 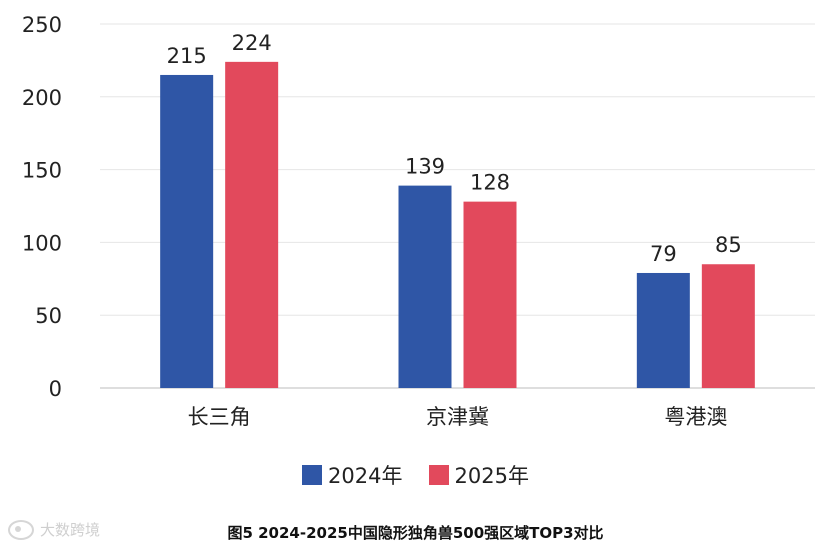 What do you see at coordinates (55, 389) in the screenshot?
I see `y-tick-label-0: 0` at bounding box center [55, 389].